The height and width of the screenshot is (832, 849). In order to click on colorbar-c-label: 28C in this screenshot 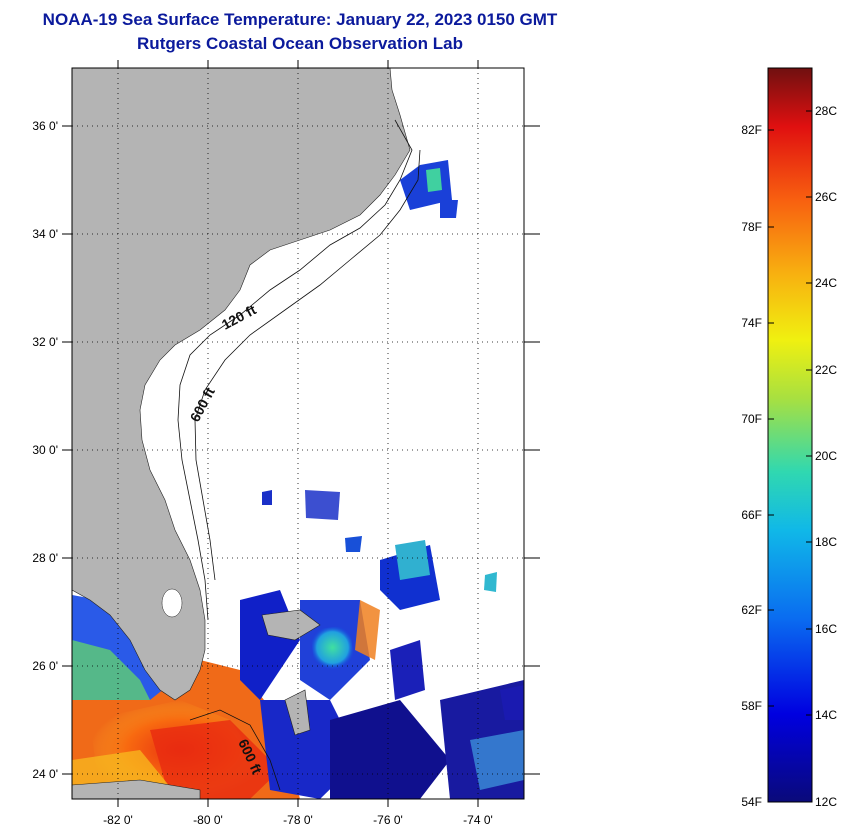, I will do `click(826, 111)`.